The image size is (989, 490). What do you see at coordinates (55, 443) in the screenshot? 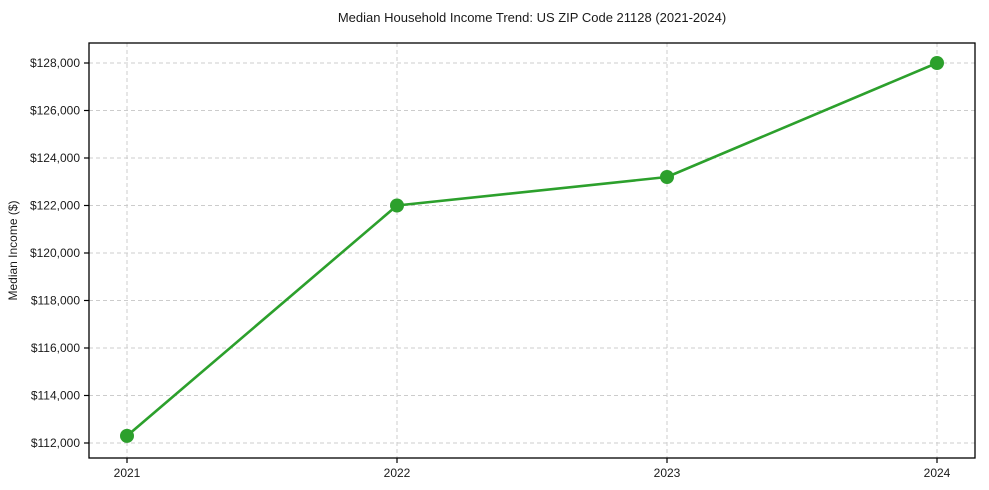
I see `y-tick-label: $112,000` at bounding box center [55, 443].